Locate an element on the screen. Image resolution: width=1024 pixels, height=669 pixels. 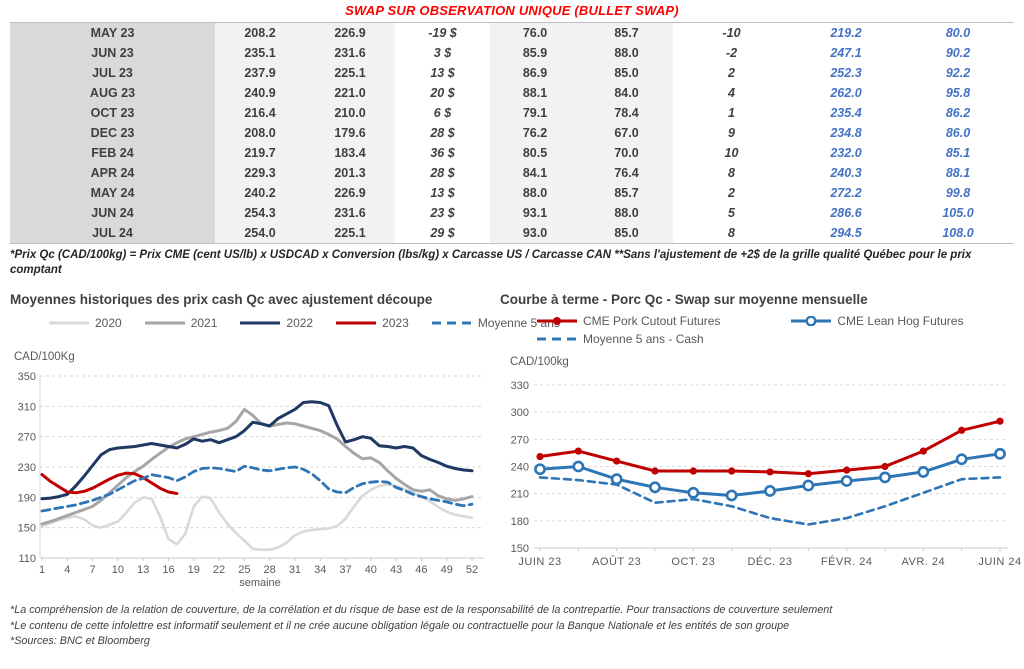
table-cell-month: OCT 23 is located at coordinates (112, 113).